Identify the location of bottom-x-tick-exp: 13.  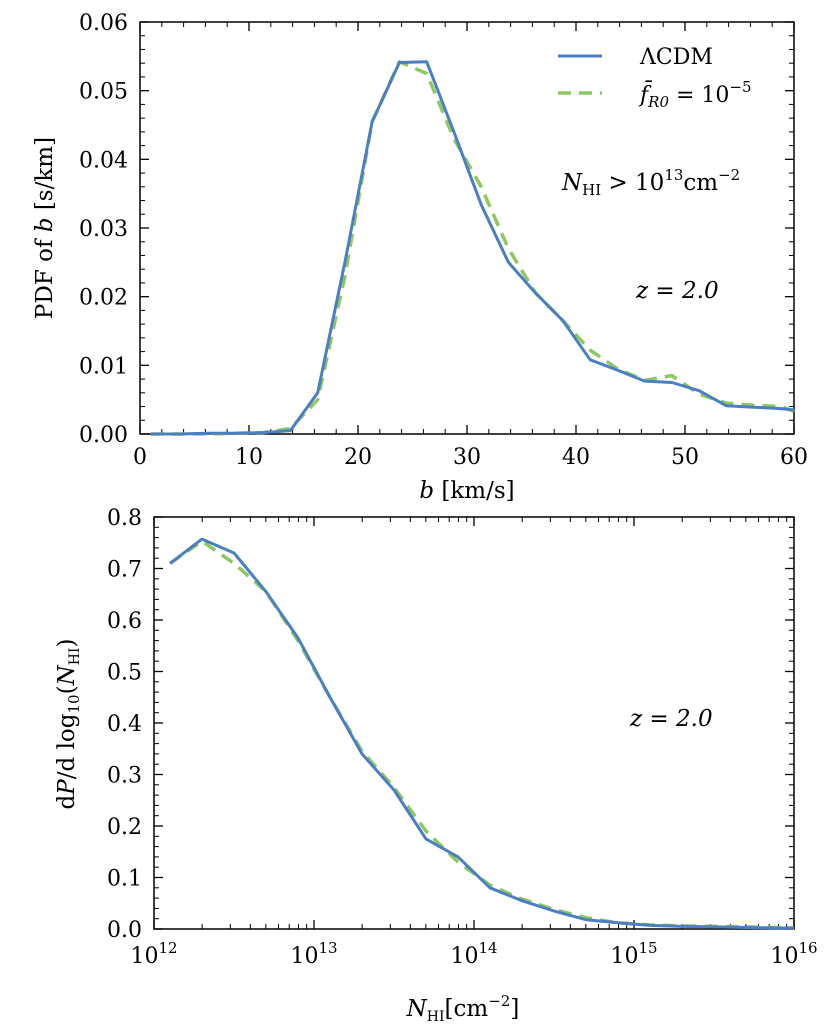
(327, 948).